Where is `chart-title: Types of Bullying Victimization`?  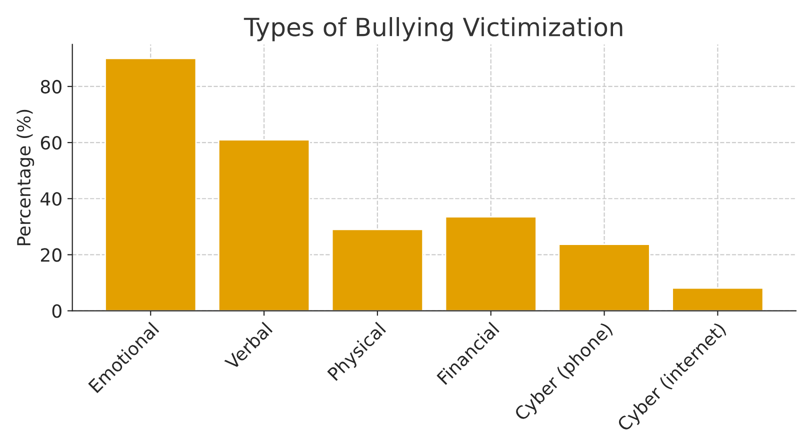
chart-title: Types of Bullying Victimization is located at coordinates (433, 29).